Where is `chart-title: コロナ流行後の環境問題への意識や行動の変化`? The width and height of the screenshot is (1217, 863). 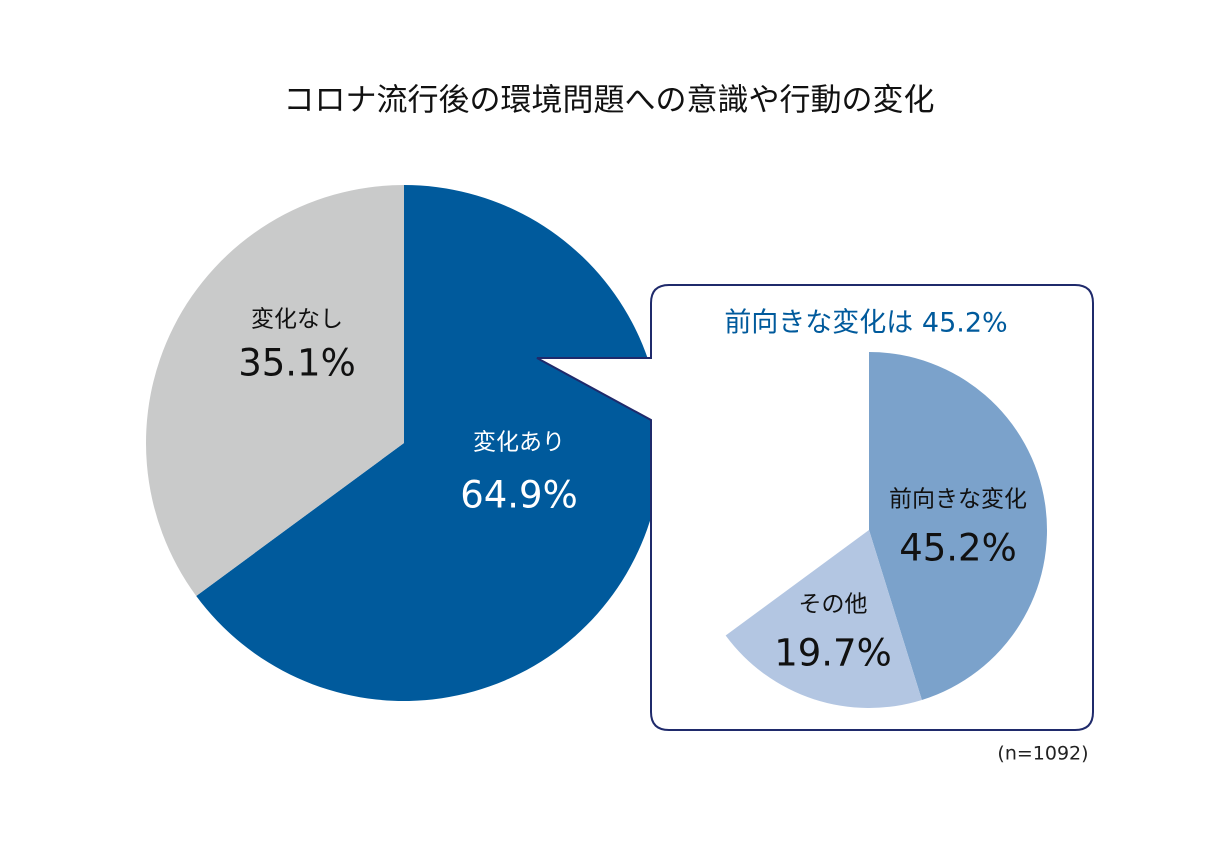
chart-title: コロナ流行後の環境問題への意識や行動の変化 is located at coordinates (609, 101).